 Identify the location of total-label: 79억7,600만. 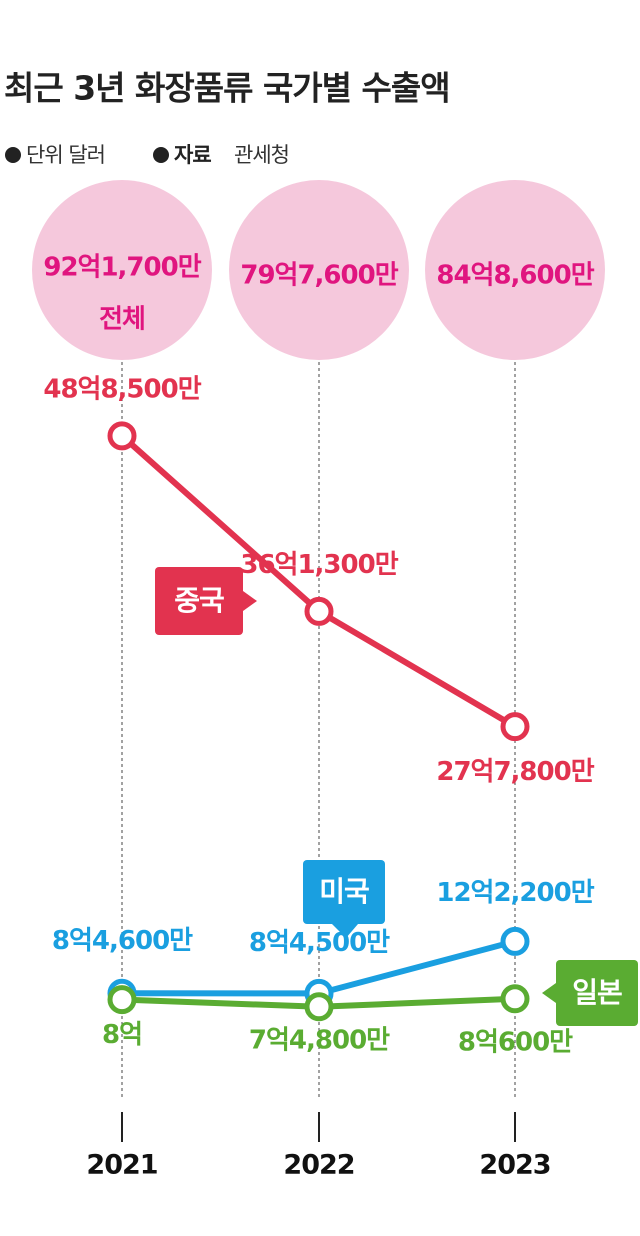
(319, 276).